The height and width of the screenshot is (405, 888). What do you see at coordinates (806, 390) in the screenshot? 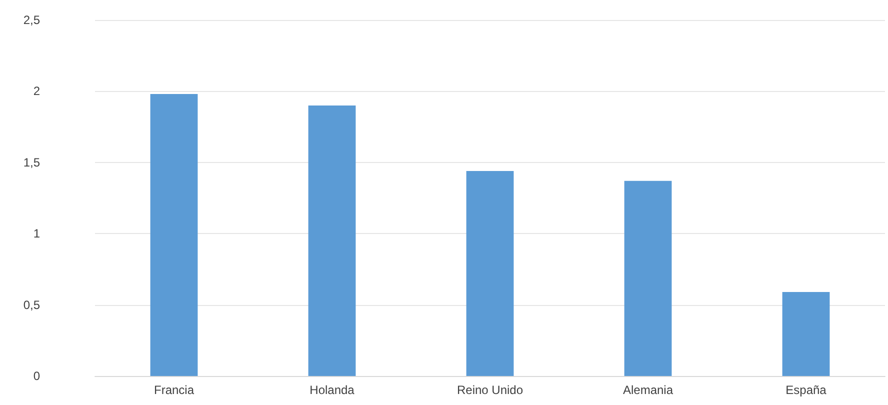
I see `x-tick-label: España` at bounding box center [806, 390].